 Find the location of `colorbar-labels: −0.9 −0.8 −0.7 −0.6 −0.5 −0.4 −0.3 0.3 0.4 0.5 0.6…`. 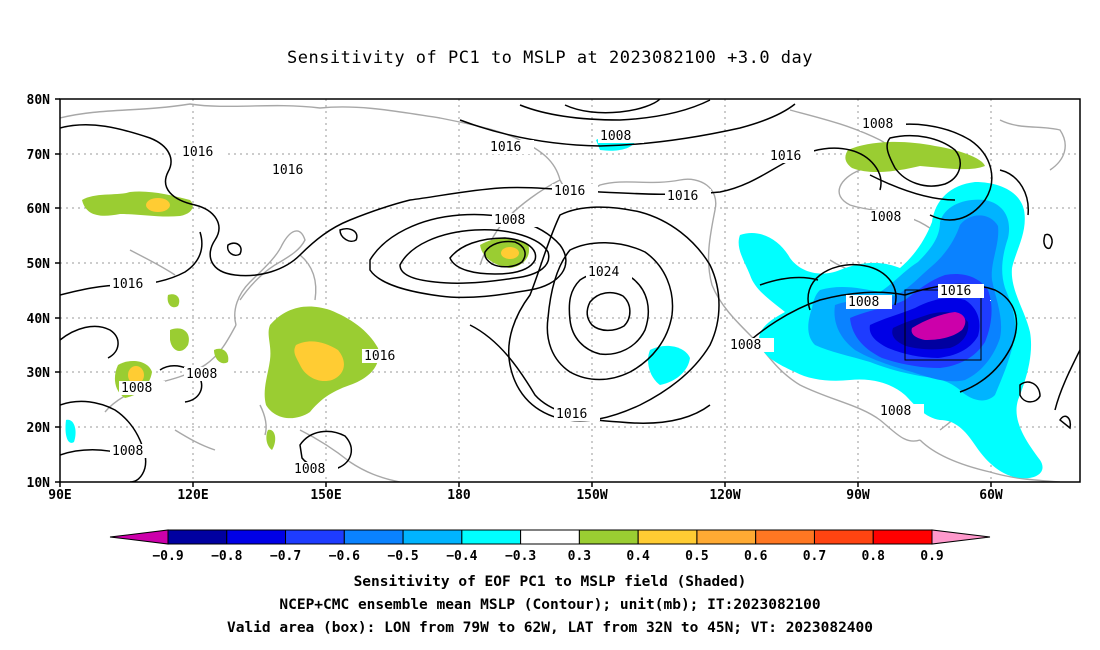

colorbar-labels: −0.9 −0.8 −0.7 −0.6 −0.5 −0.4 −0.3 0.3 0.4 0.5 0.6… is located at coordinates (547, 556).